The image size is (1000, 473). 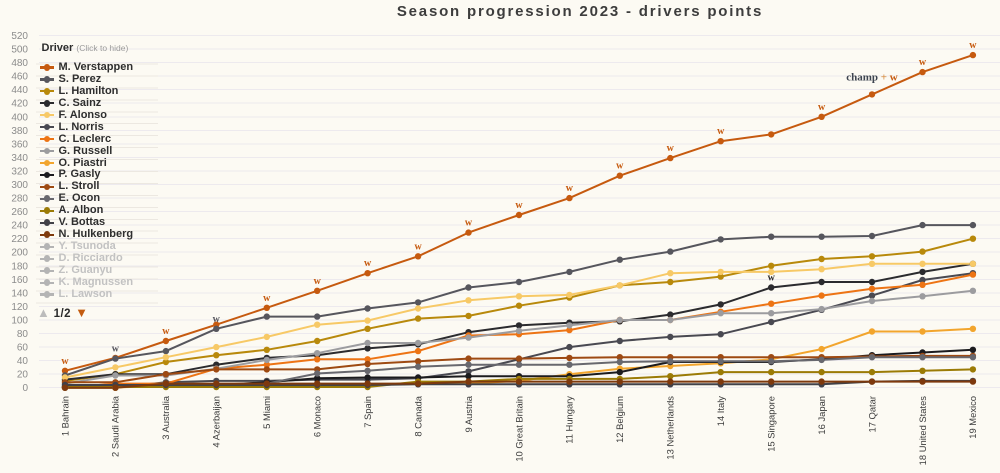 What do you see at coordinates (871, 414) in the screenshot?
I see `svg-text: 17 Qatar` at bounding box center [871, 414].